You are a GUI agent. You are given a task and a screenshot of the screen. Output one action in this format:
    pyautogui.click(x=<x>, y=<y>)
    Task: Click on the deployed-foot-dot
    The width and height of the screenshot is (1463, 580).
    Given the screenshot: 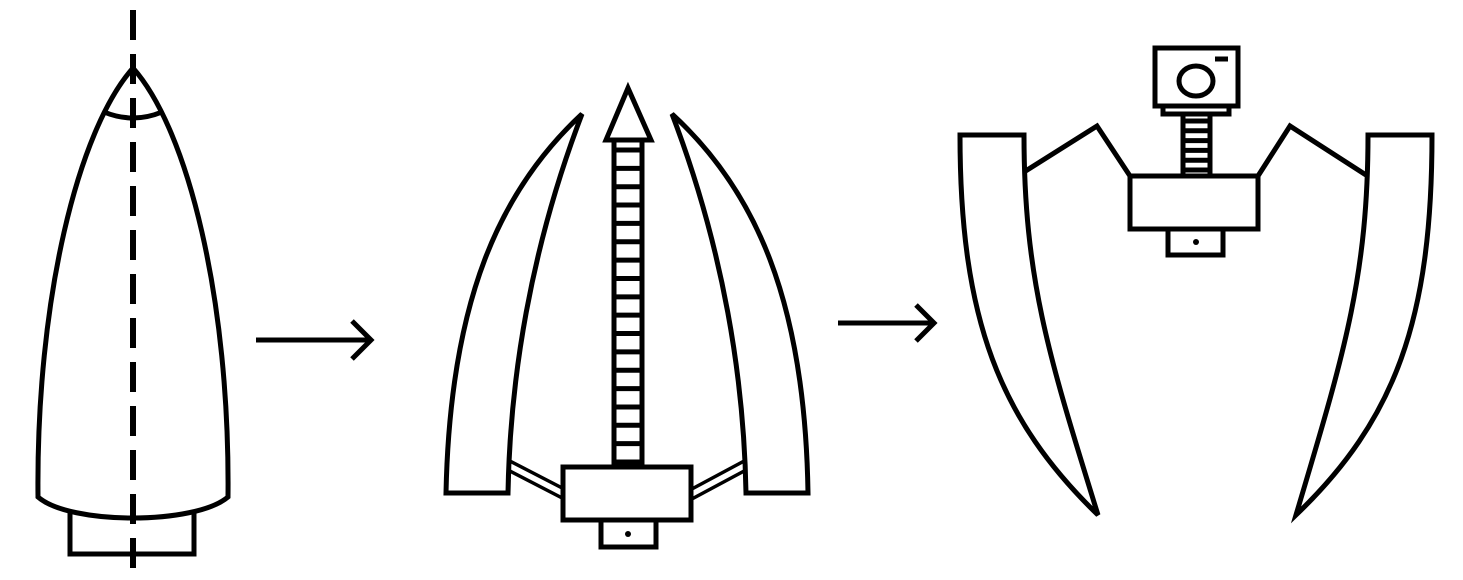 What is the action you would take?
    pyautogui.click(x=1196, y=242)
    